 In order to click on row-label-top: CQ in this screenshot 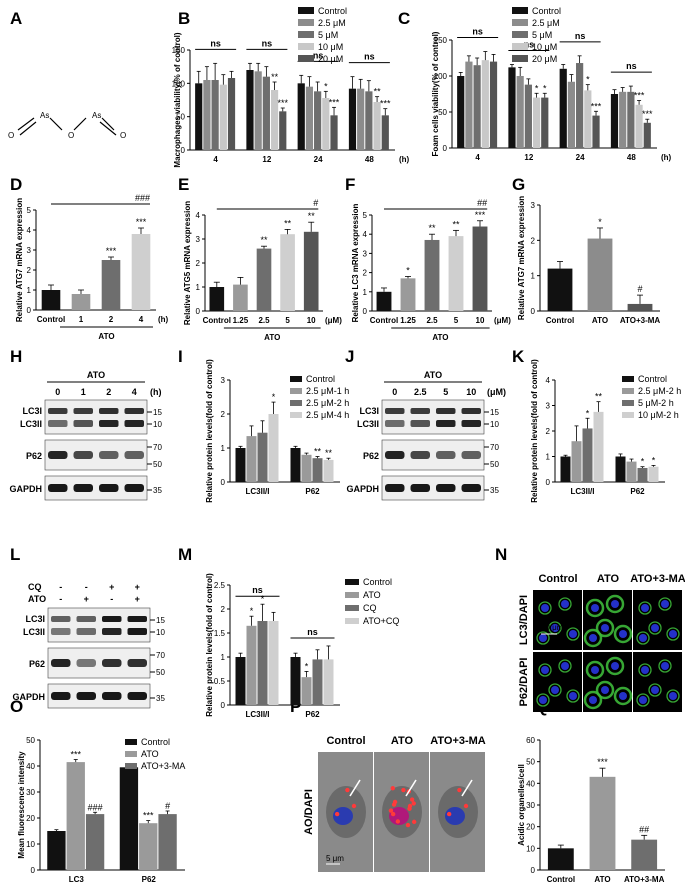, I will do `click(35, 587)`.